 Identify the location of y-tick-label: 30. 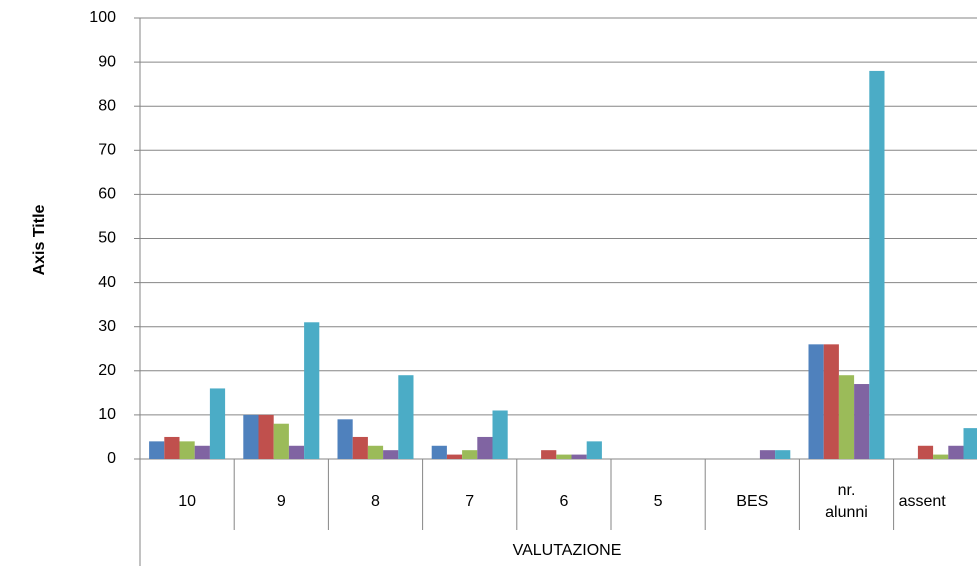
(107, 326).